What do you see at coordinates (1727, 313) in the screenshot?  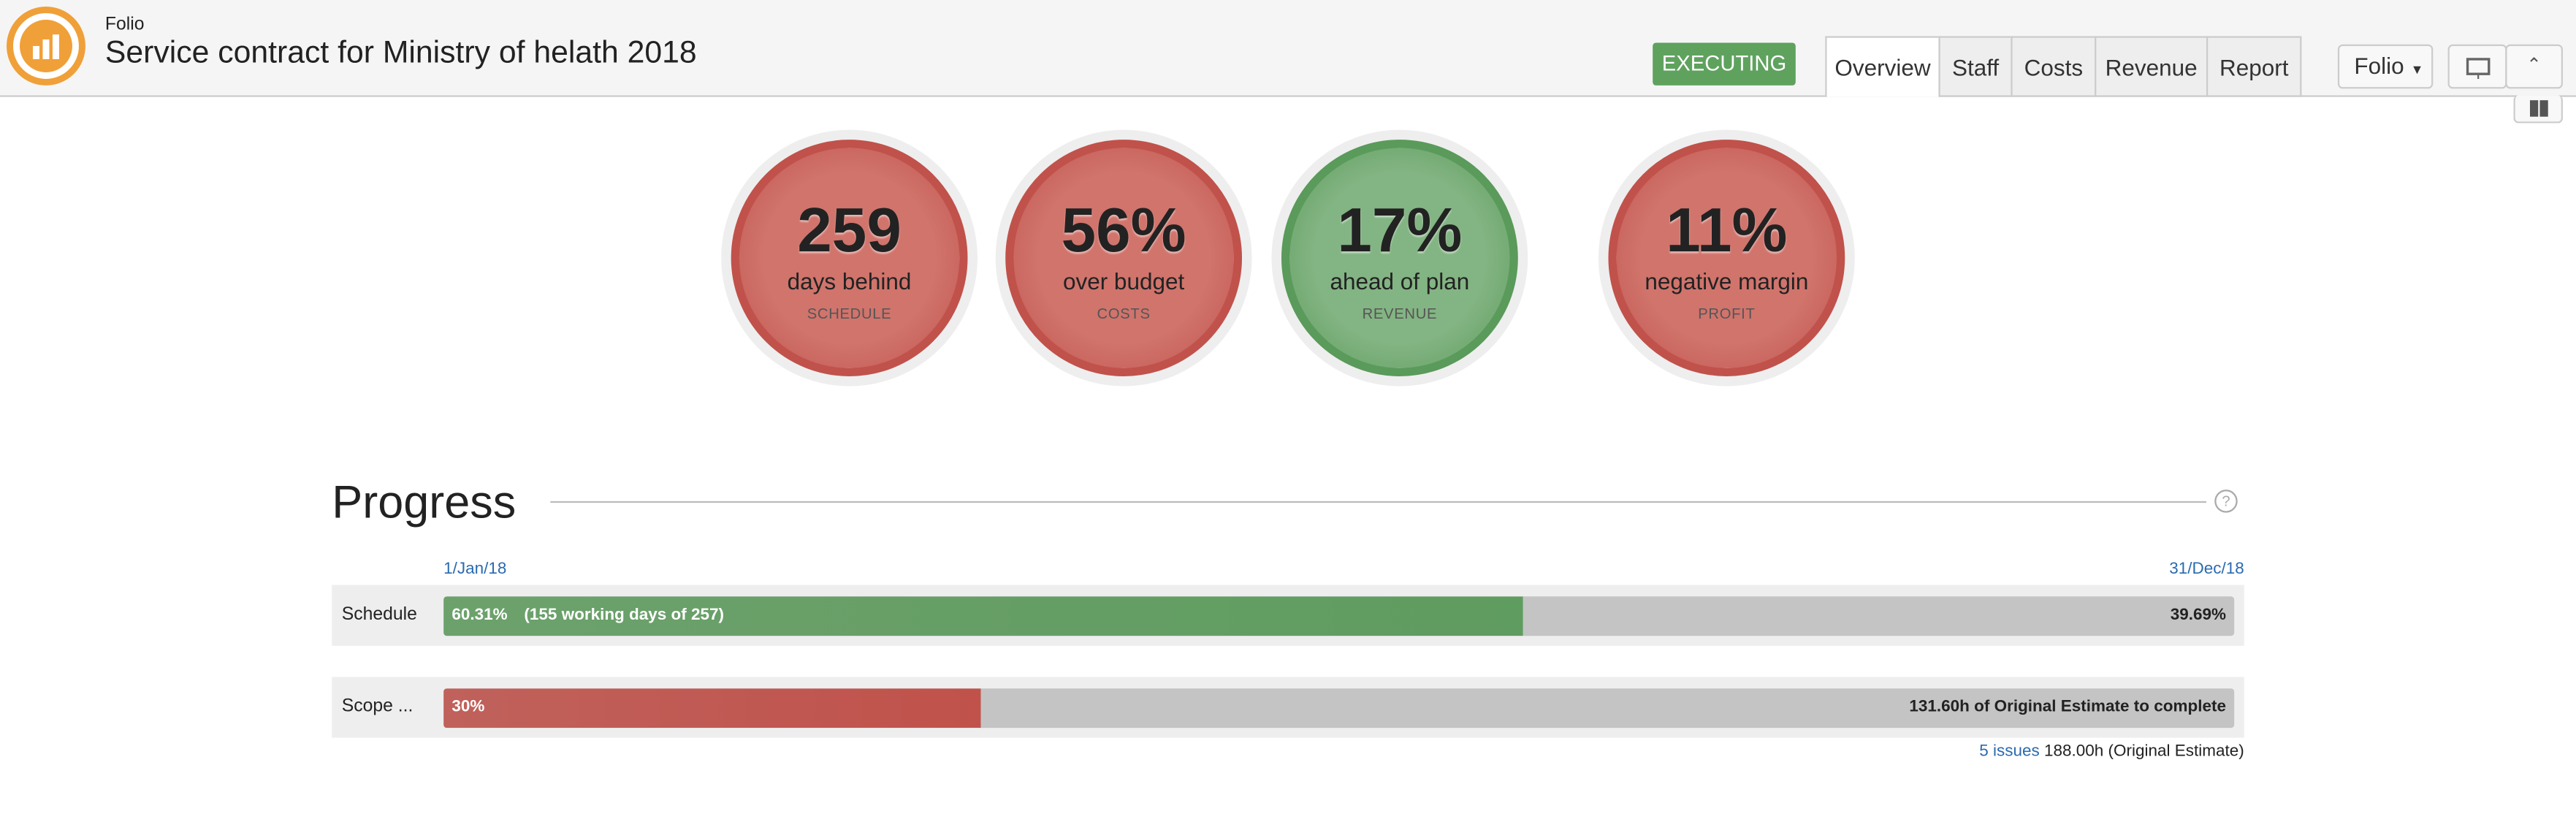 I see `gauge-category: PROFIT` at bounding box center [1727, 313].